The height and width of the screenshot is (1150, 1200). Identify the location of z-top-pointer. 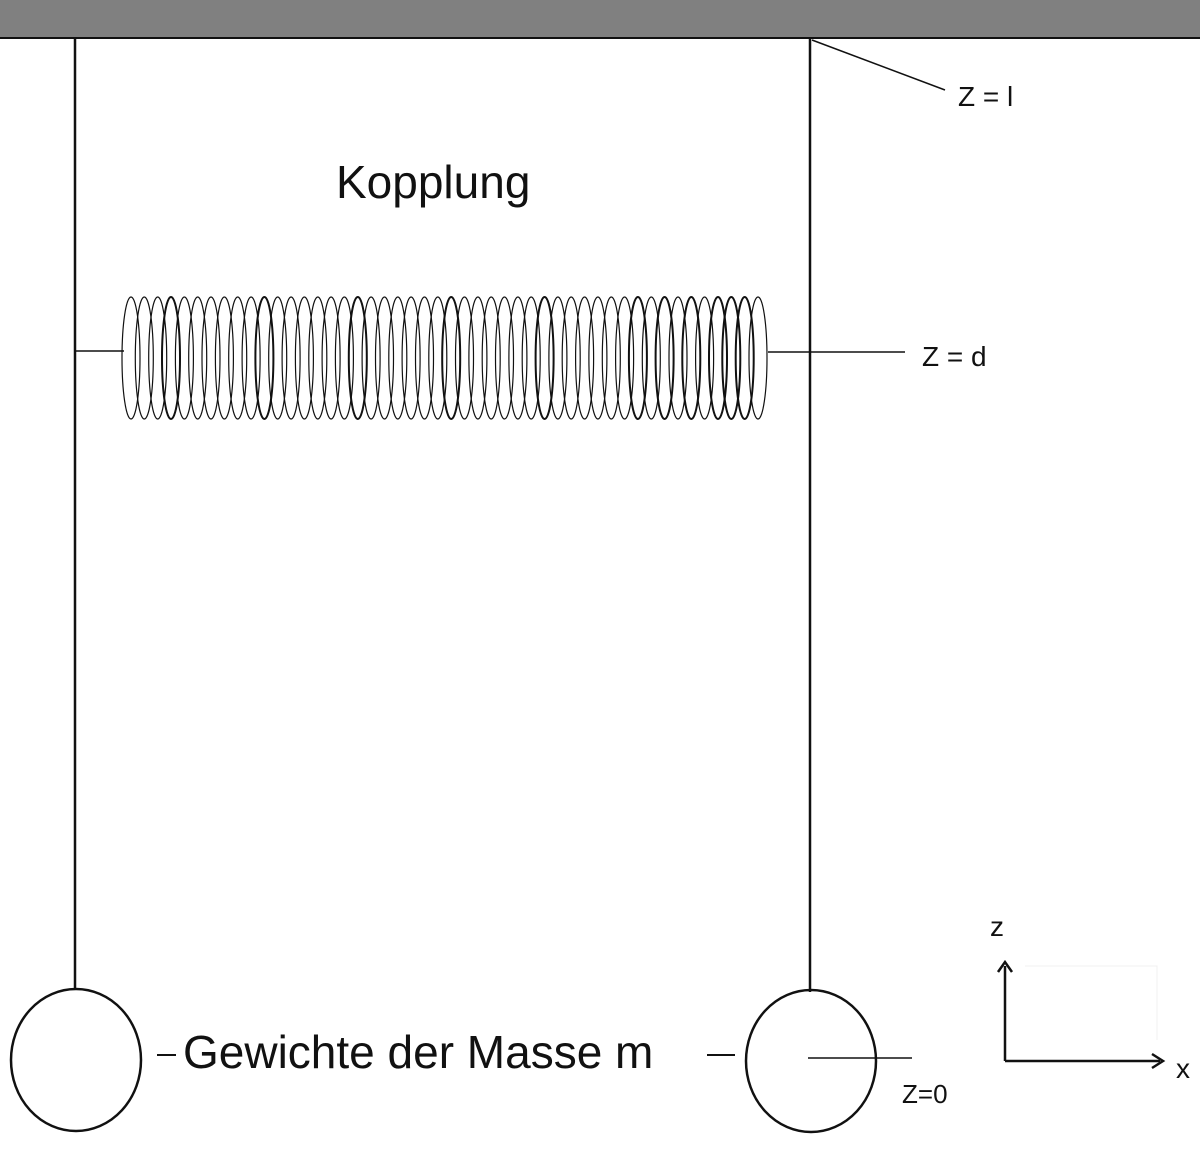
(878, 65).